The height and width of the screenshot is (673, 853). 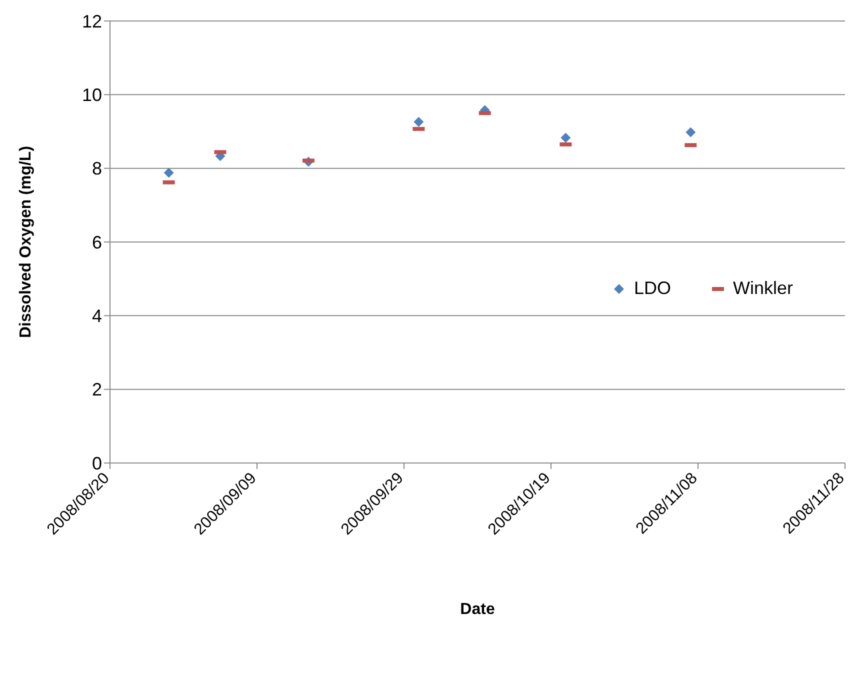 I want to click on y-tick-label: 0, so click(x=97, y=463).